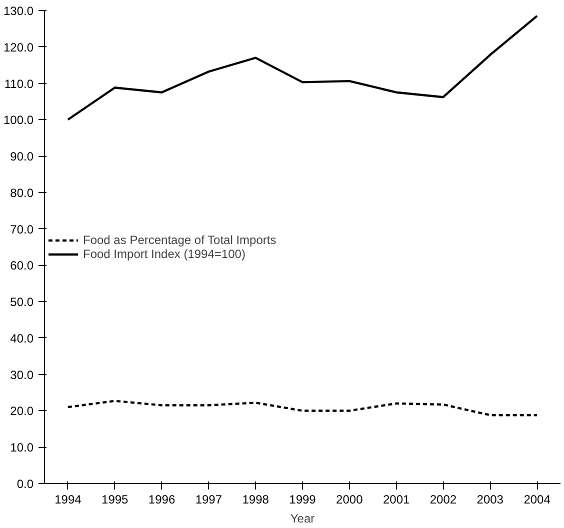  I want to click on x-tick-label: 2002, so click(443, 499).